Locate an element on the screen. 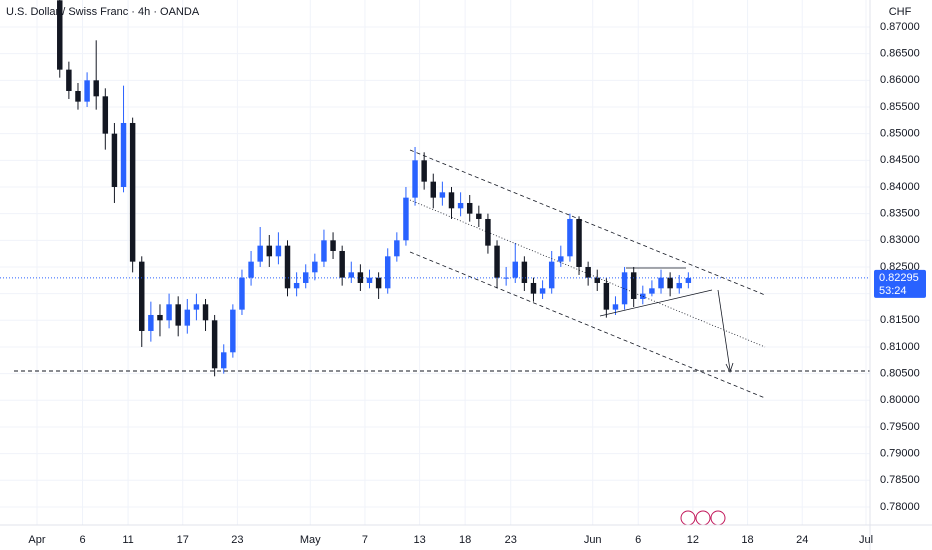 The image size is (932, 550). channel-mid is located at coordinates (587, 273).